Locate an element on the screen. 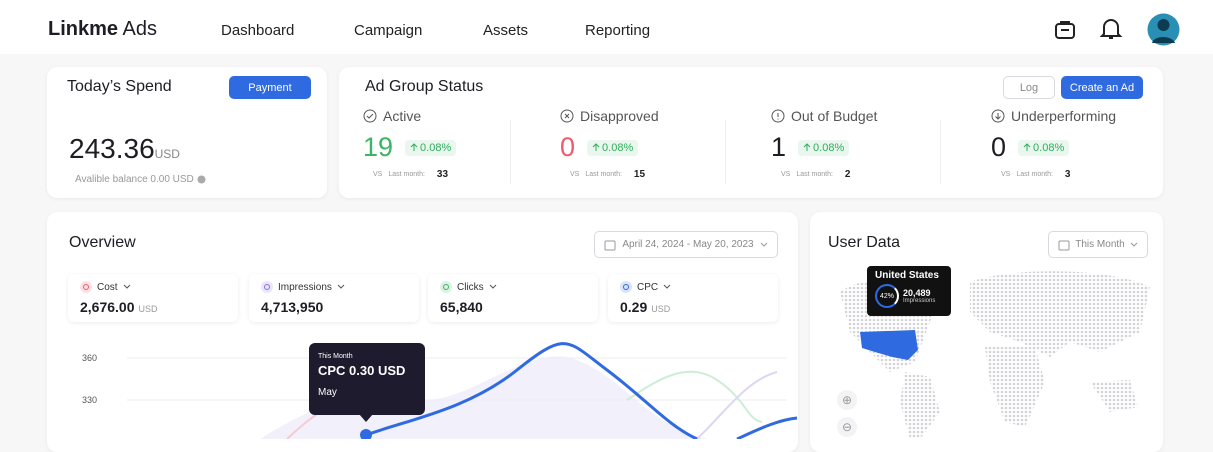  metric-label: Clicks is located at coordinates (513, 287).